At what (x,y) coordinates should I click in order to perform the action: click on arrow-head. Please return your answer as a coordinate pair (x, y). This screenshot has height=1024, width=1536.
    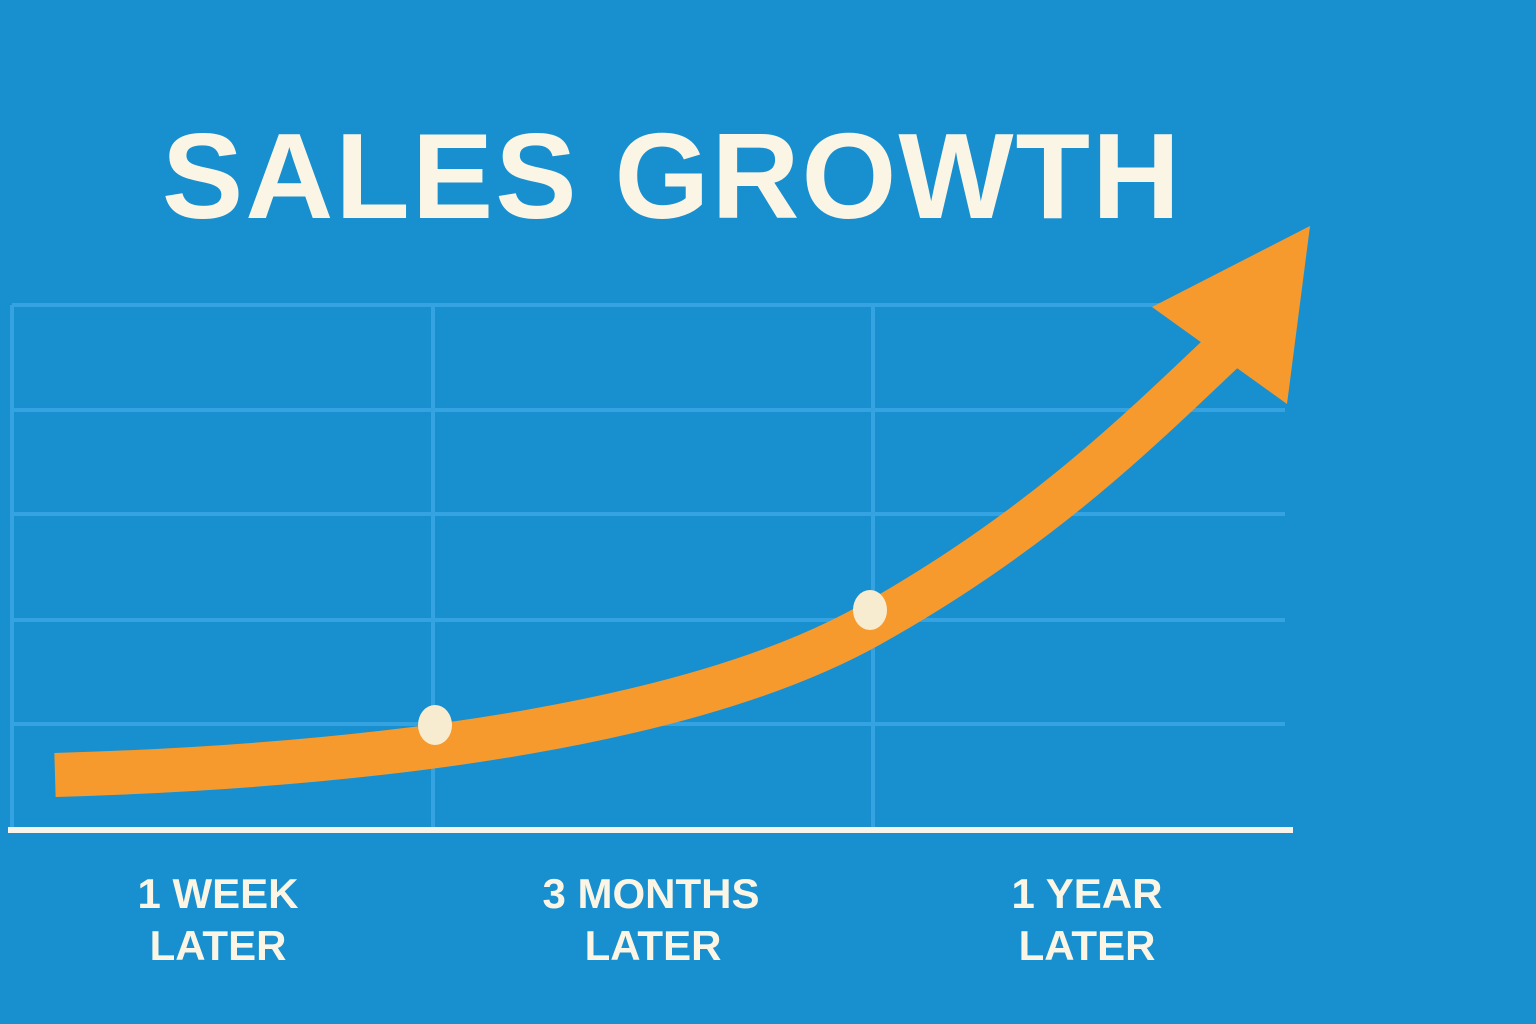
    Looking at the image, I should click on (1231, 315).